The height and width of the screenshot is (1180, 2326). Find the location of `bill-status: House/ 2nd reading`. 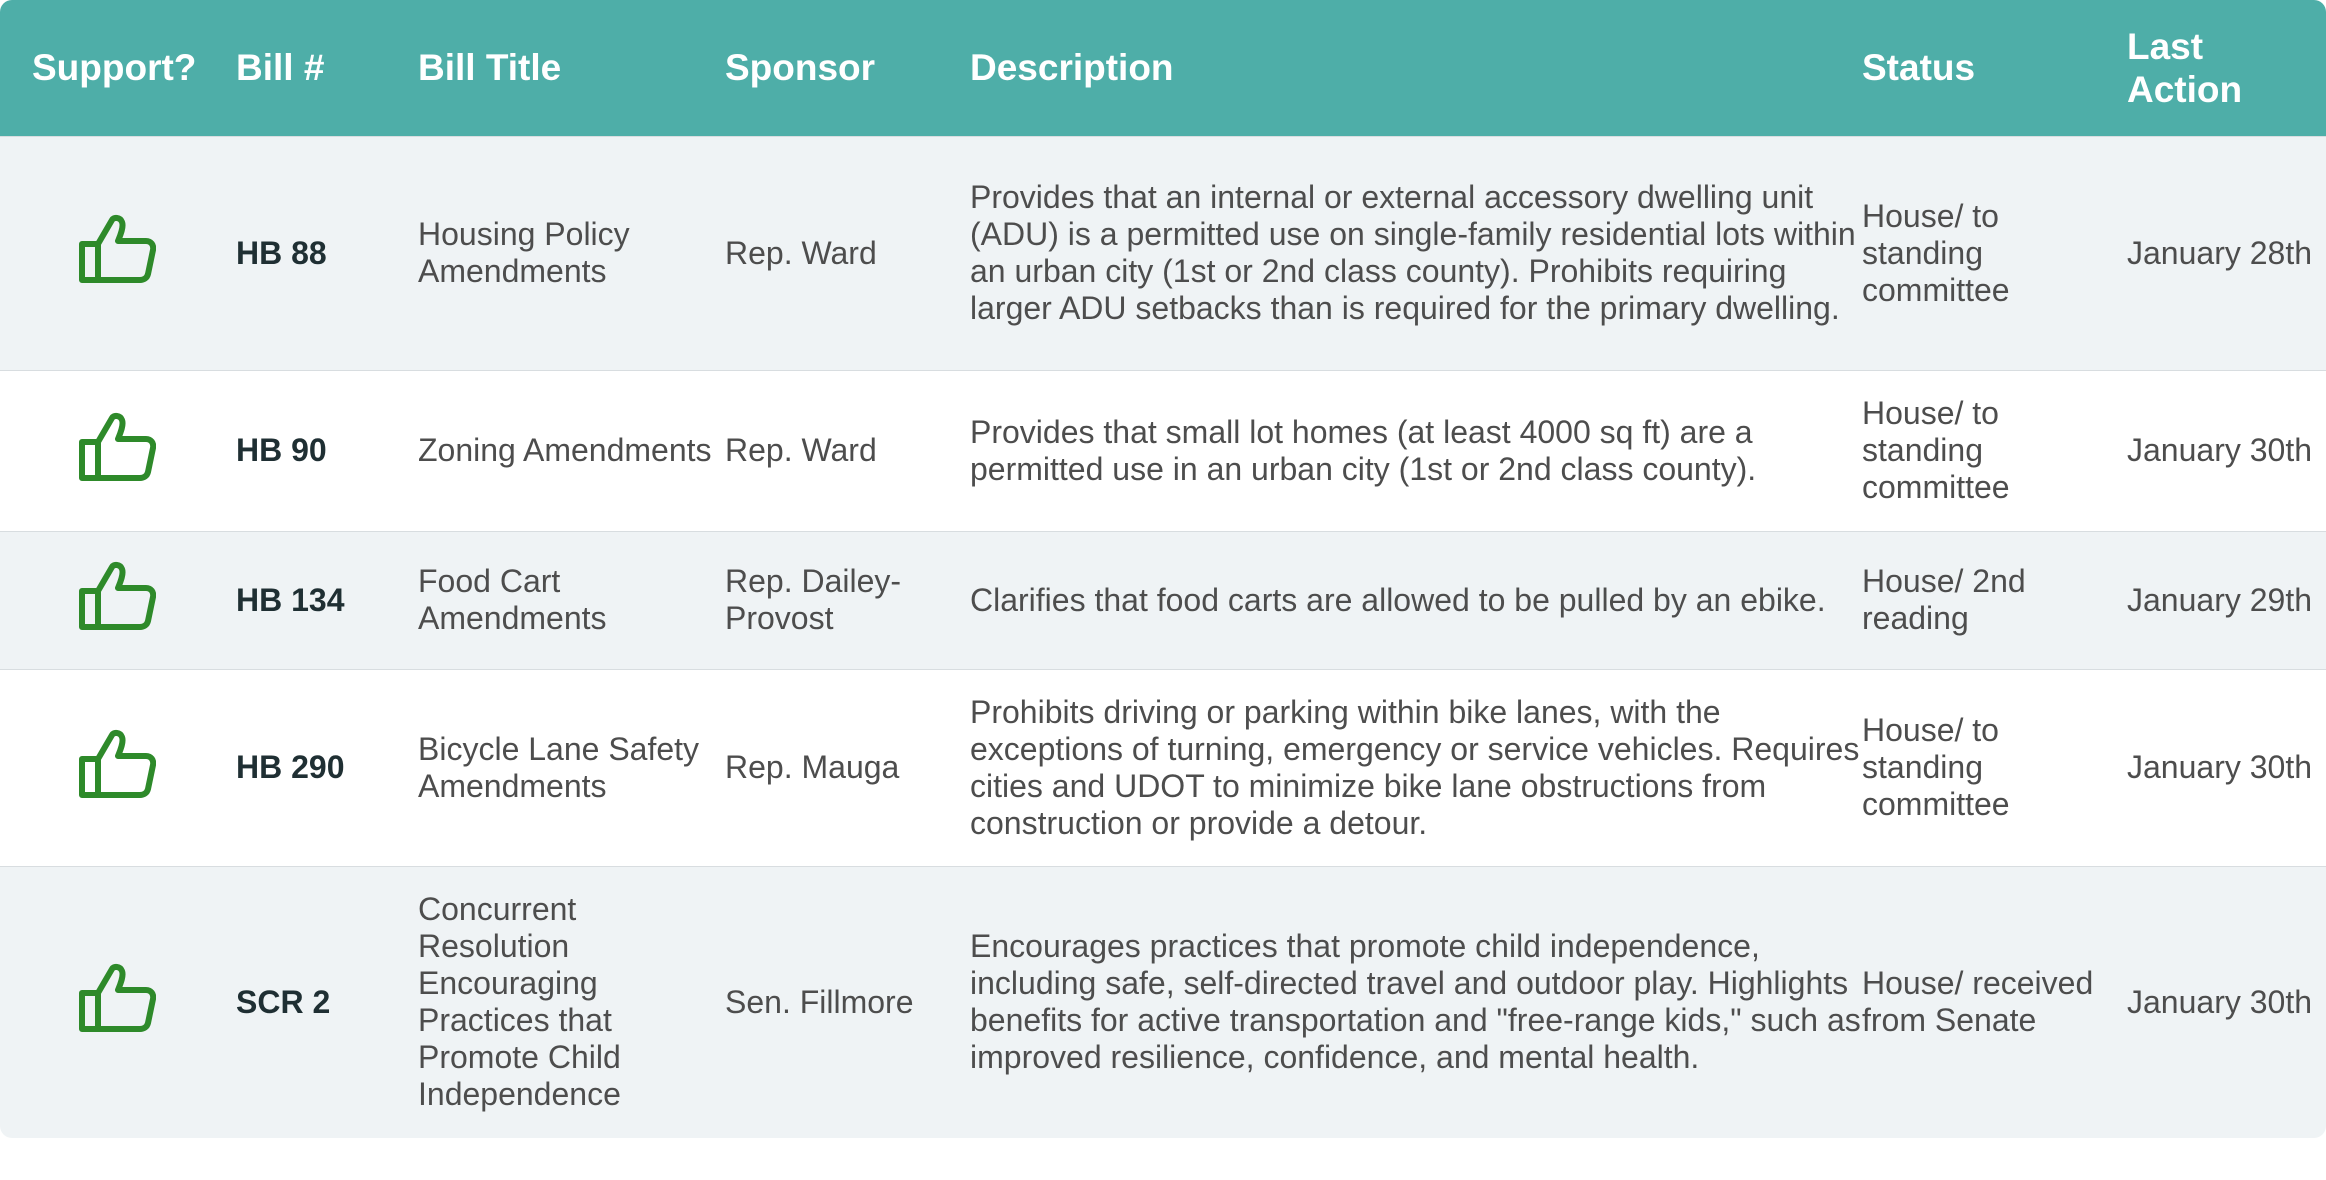

bill-status: House/ 2nd reading is located at coordinates (1994, 599).